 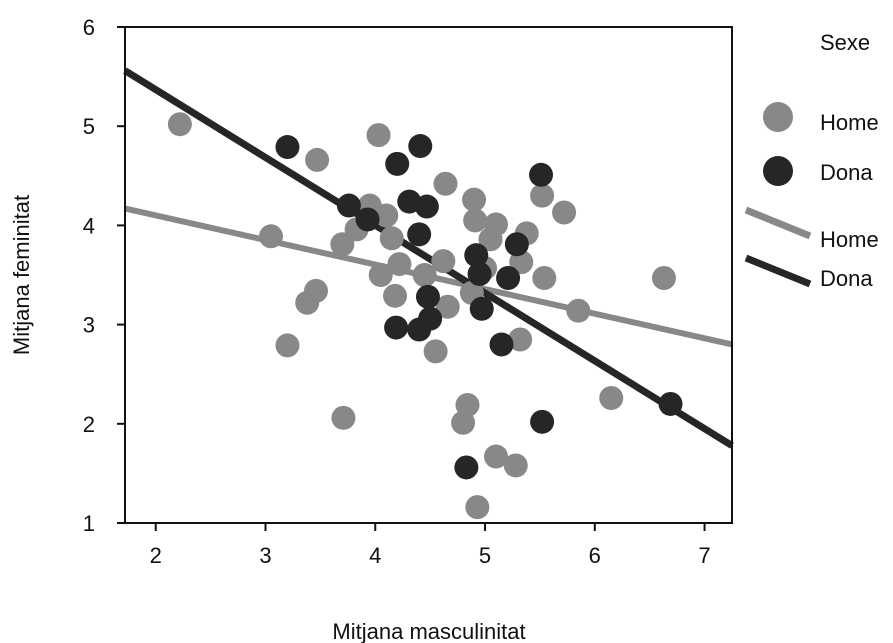 What do you see at coordinates (778, 117) in the screenshot?
I see `legend-marker-home` at bounding box center [778, 117].